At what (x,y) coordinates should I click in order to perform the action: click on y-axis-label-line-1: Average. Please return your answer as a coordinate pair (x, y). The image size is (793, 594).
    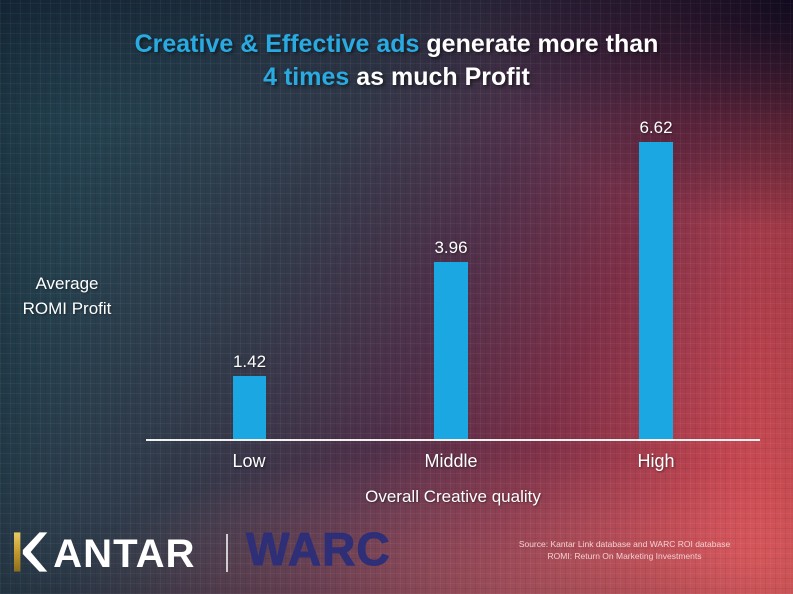
    Looking at the image, I should click on (67, 283).